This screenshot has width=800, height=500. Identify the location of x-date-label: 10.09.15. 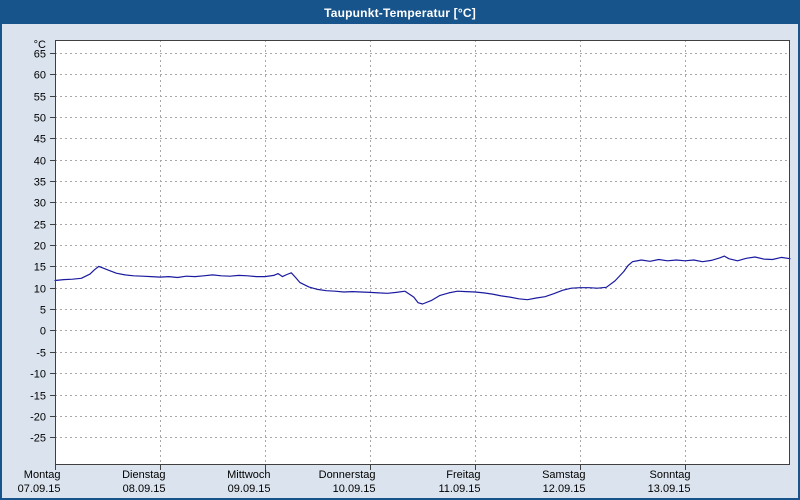
(354, 489).